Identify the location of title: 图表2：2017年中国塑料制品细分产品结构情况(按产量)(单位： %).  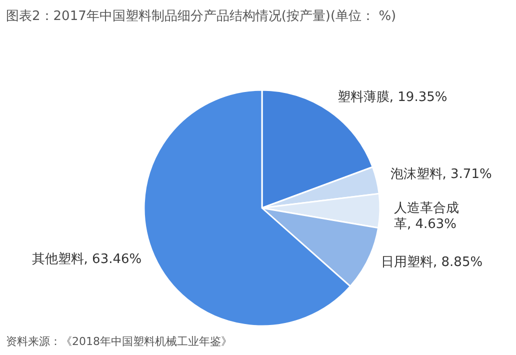
(201, 16).